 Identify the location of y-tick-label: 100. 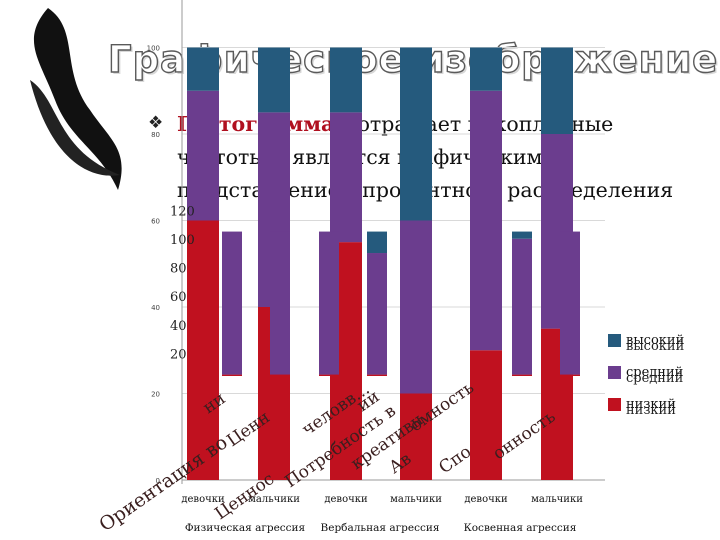
(153, 49).